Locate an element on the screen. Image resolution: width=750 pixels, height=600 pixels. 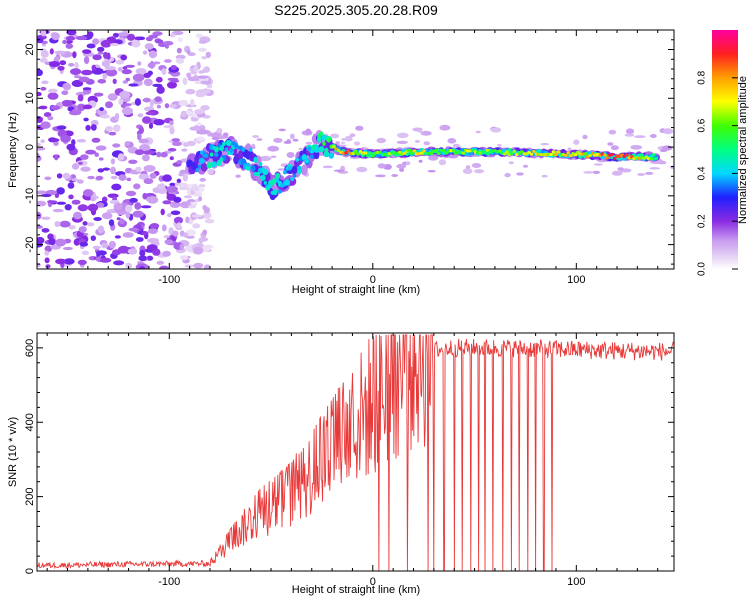
heatmap-x-tick-label: 0 is located at coordinates (373, 280).